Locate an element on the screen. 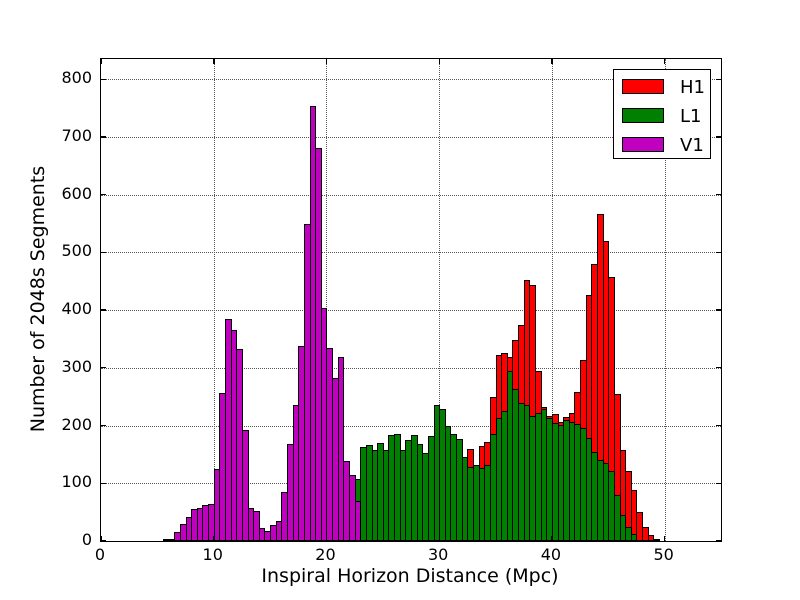 The height and width of the screenshot is (600, 800). x-tick-label: 20 is located at coordinates (325, 554).